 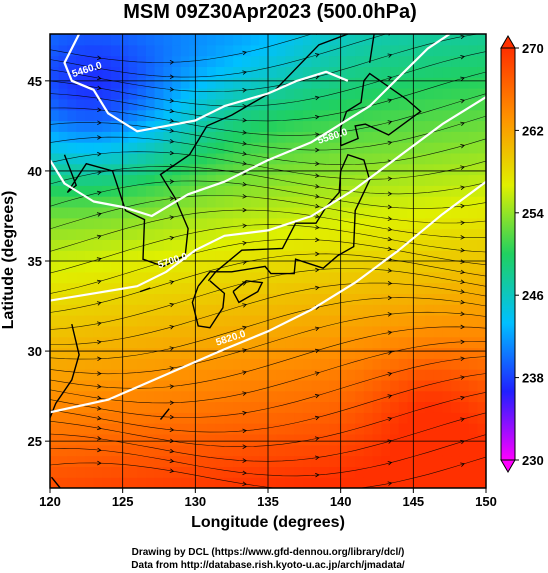 I want to click on coastline, so click(x=65, y=370).